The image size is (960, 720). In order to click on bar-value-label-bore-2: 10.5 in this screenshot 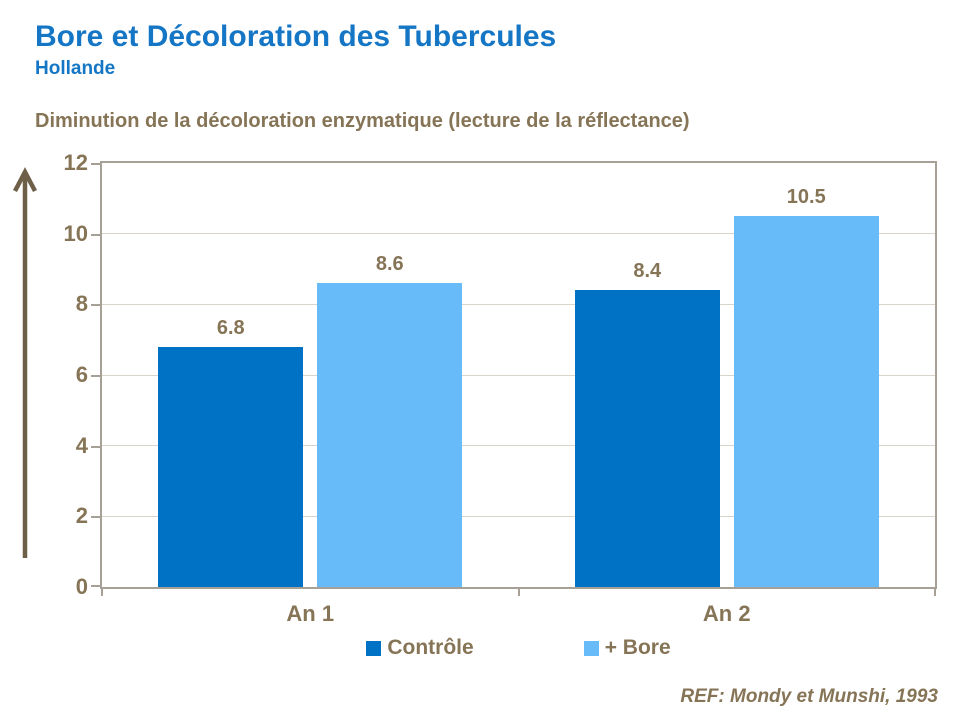, I will do `click(806, 197)`.